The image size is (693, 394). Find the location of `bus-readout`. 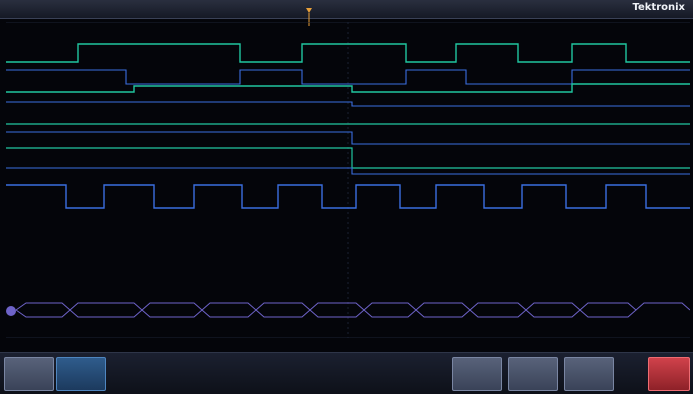

bus-readout is located at coordinates (348, 312).